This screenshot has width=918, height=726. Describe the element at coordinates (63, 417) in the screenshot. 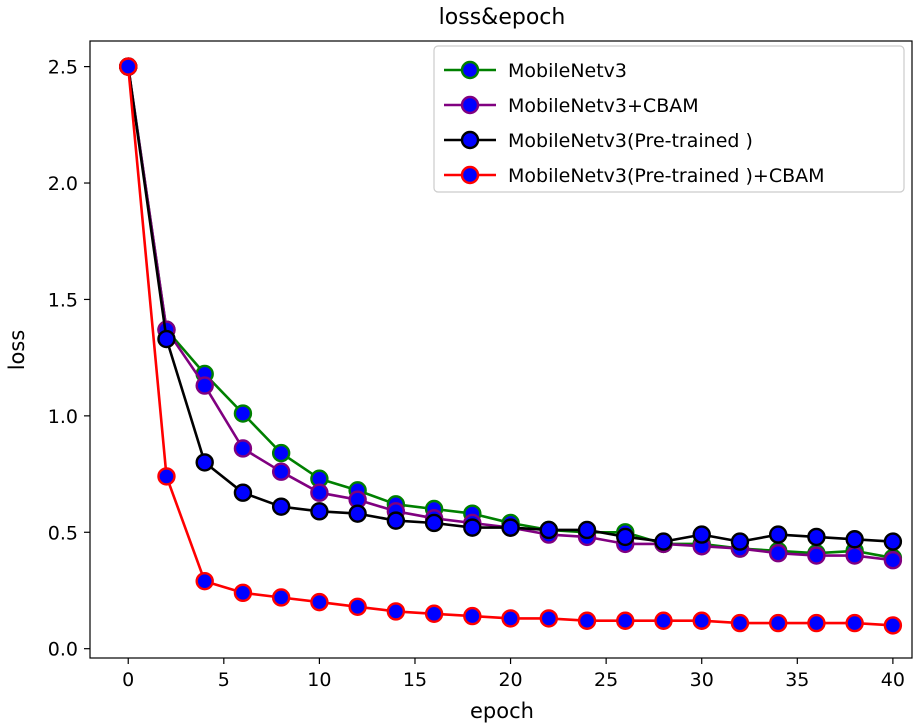

I see `y-tick-label: 1.0` at that location.